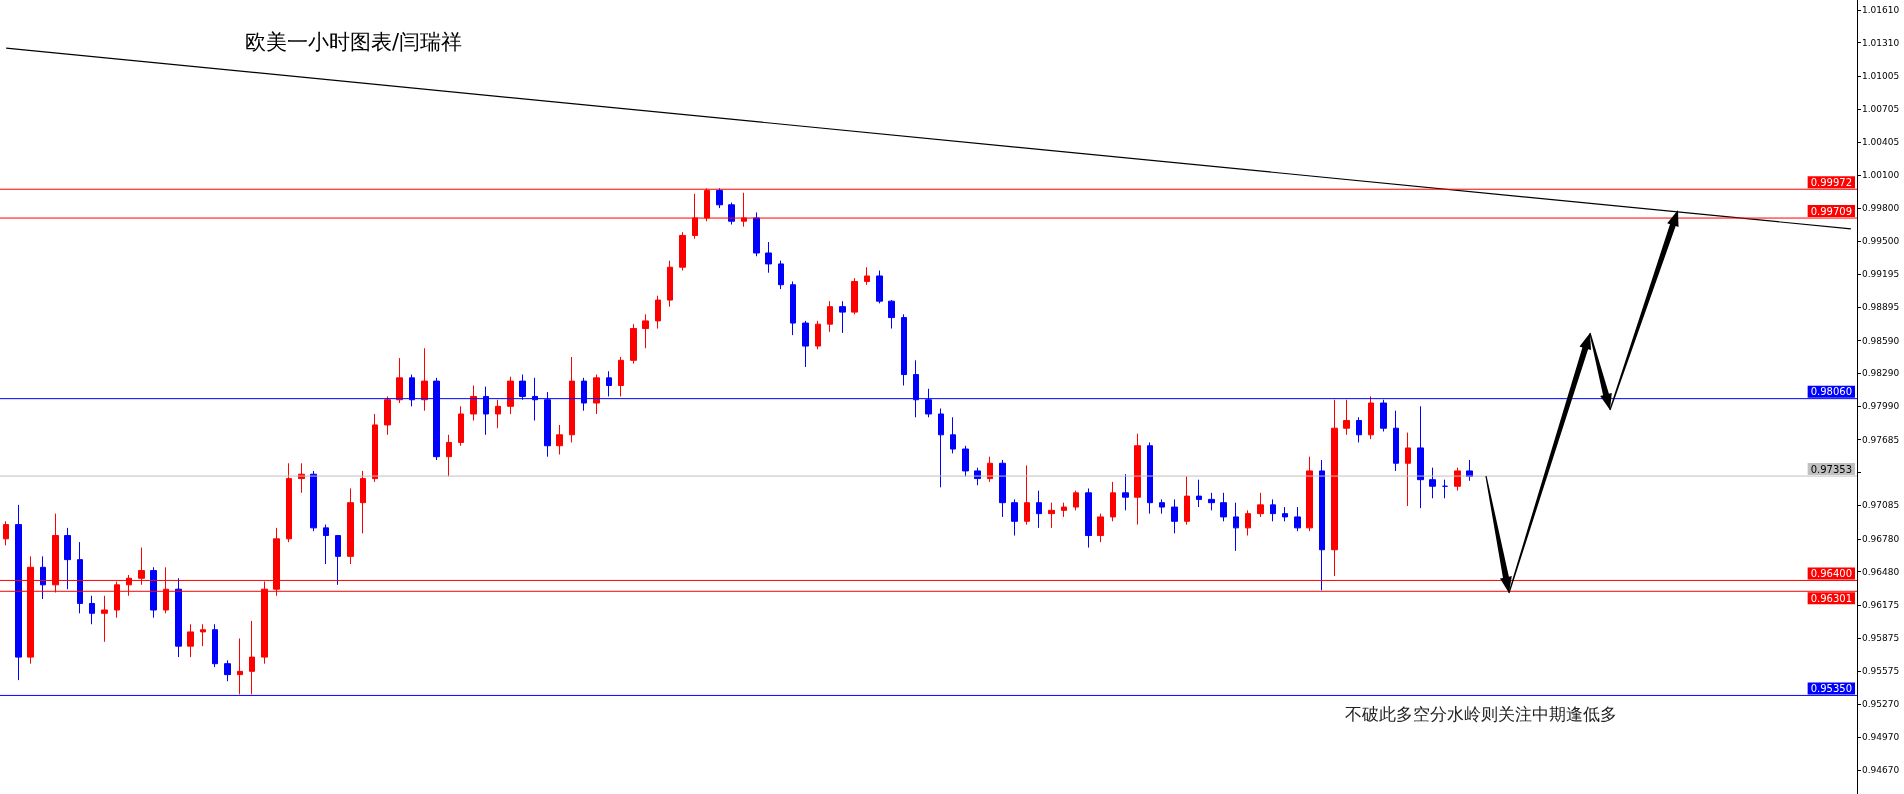 This screenshot has height=794, width=1904. What do you see at coordinates (1881, 373) in the screenshot?
I see `y-tick-label: 0.98290` at bounding box center [1881, 373].